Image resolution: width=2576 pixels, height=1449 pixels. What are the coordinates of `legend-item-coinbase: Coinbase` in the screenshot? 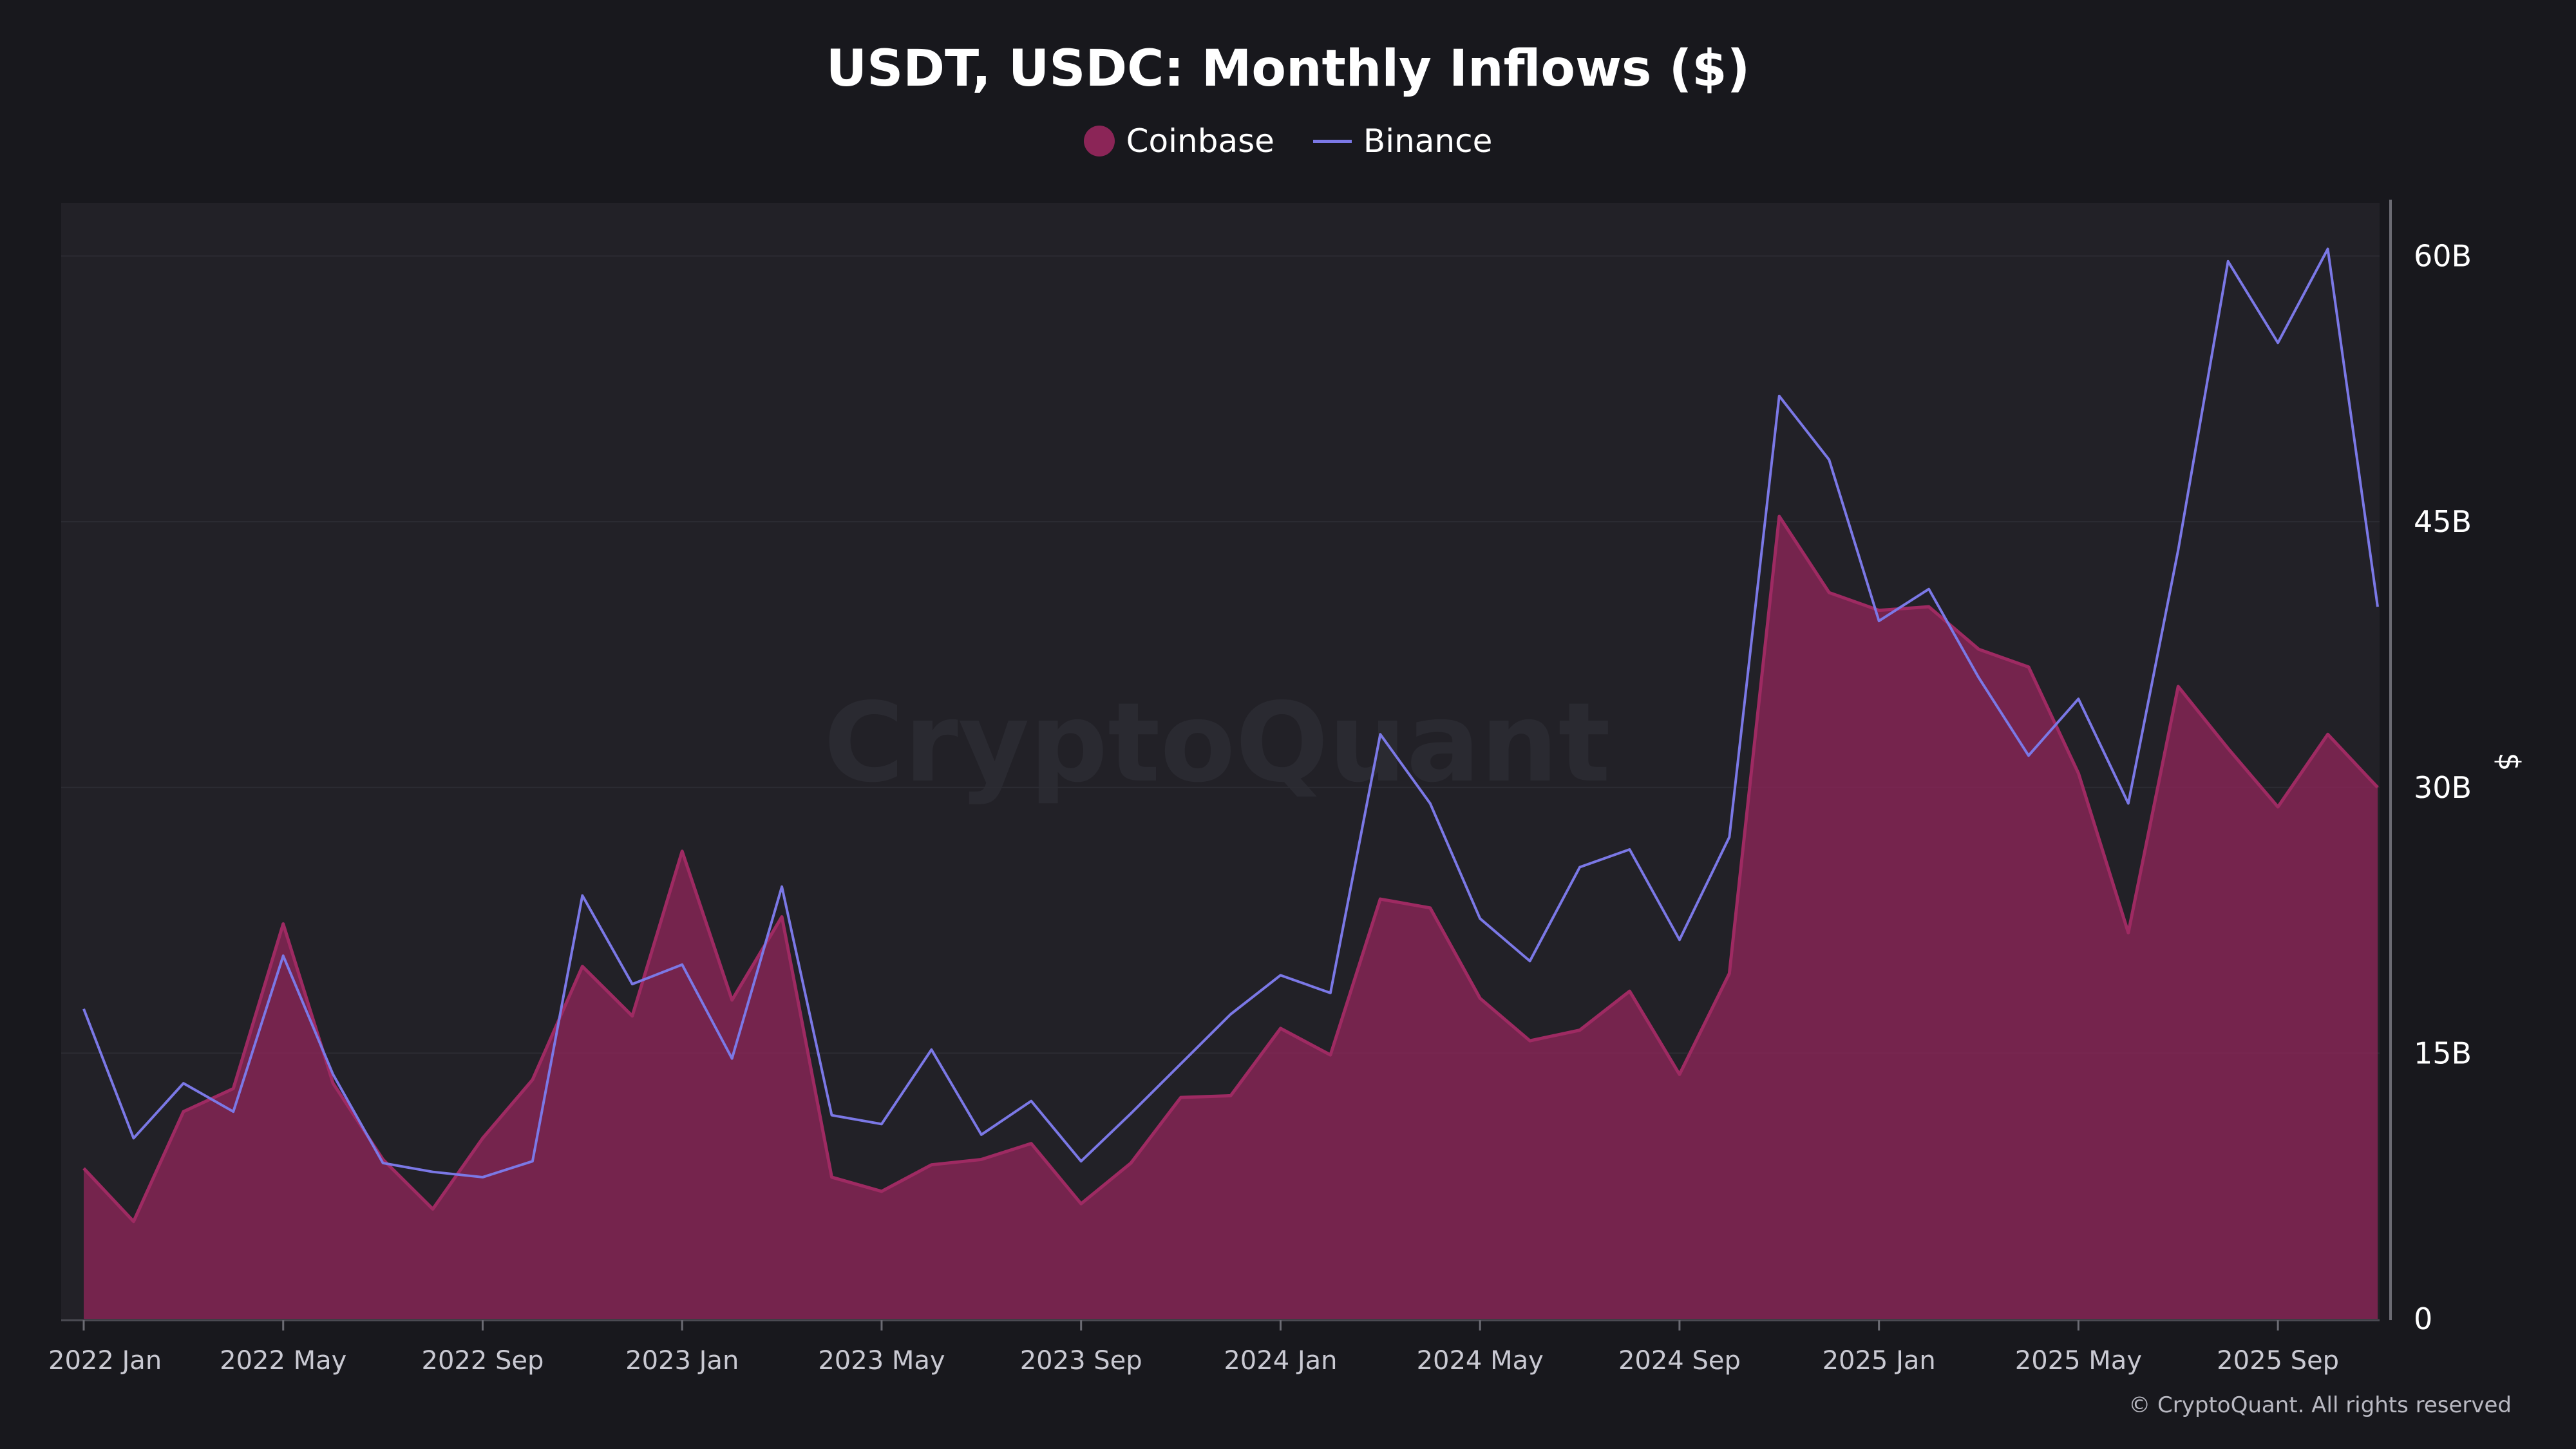 It's located at (1178, 141).